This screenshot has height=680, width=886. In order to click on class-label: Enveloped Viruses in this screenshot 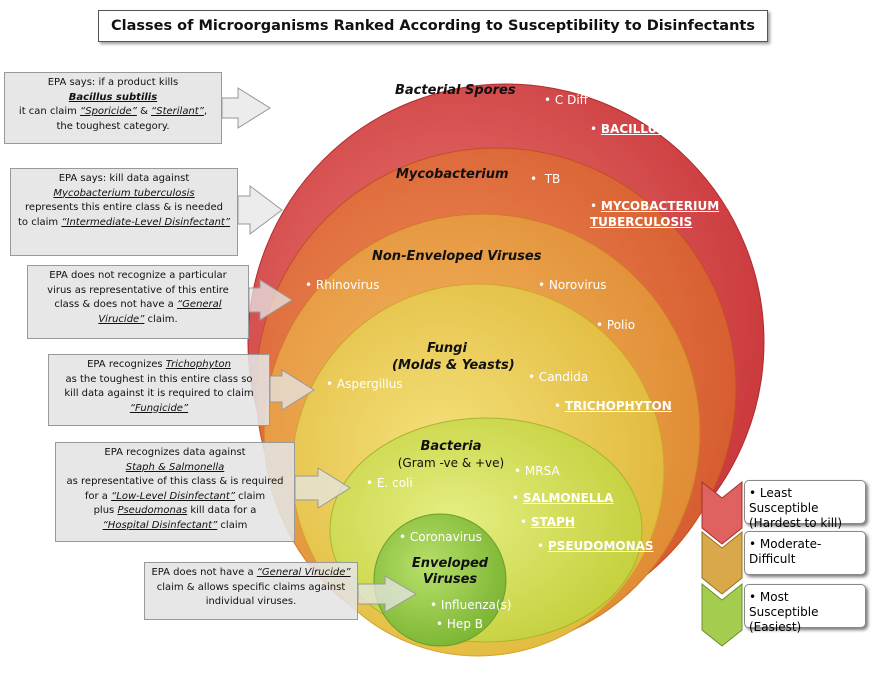, I will do `click(450, 571)`.